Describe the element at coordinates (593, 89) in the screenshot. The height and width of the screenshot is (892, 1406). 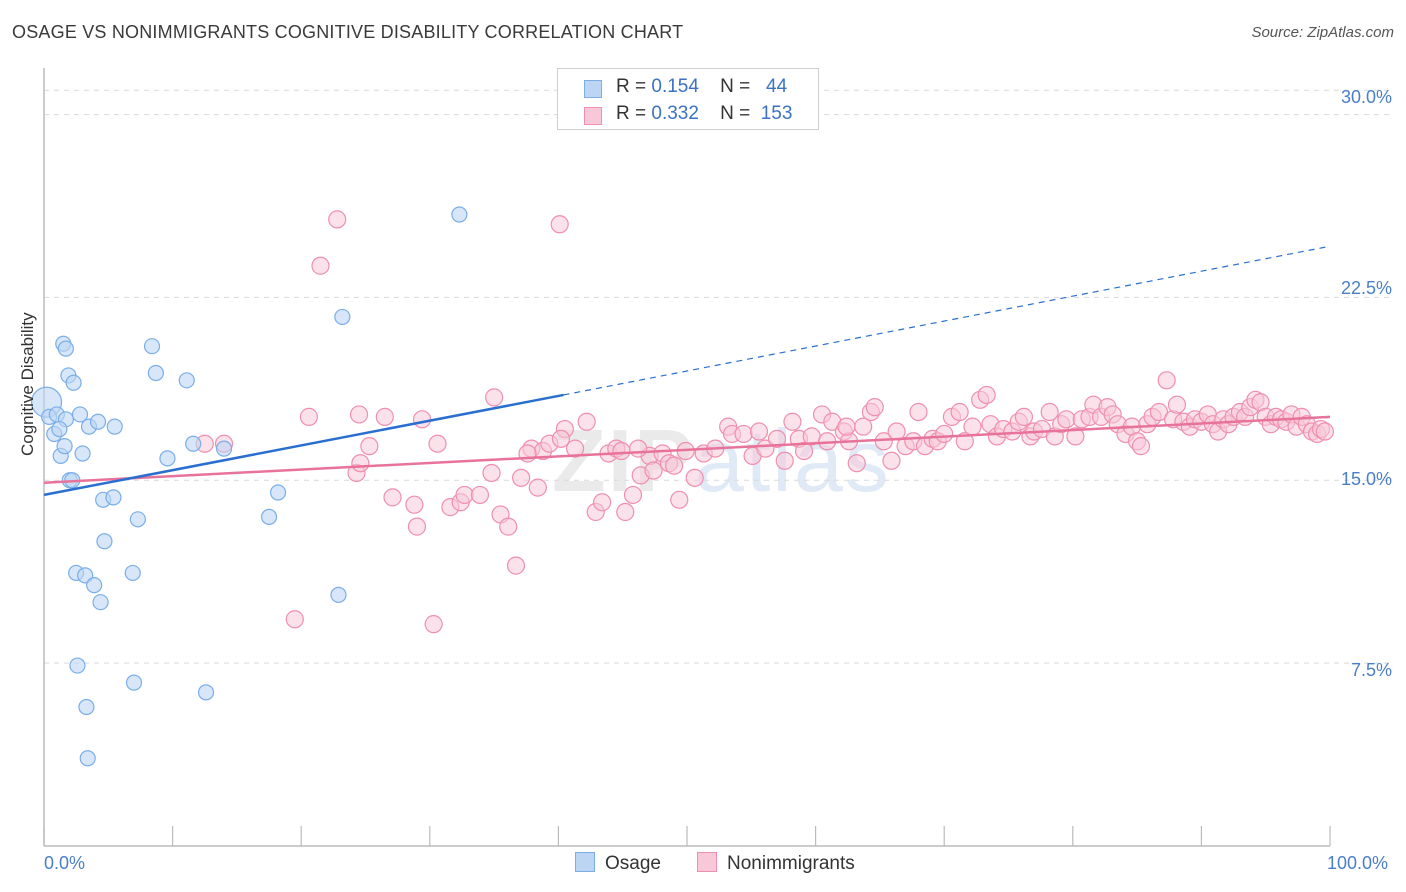
I see `osage-swatch` at that location.